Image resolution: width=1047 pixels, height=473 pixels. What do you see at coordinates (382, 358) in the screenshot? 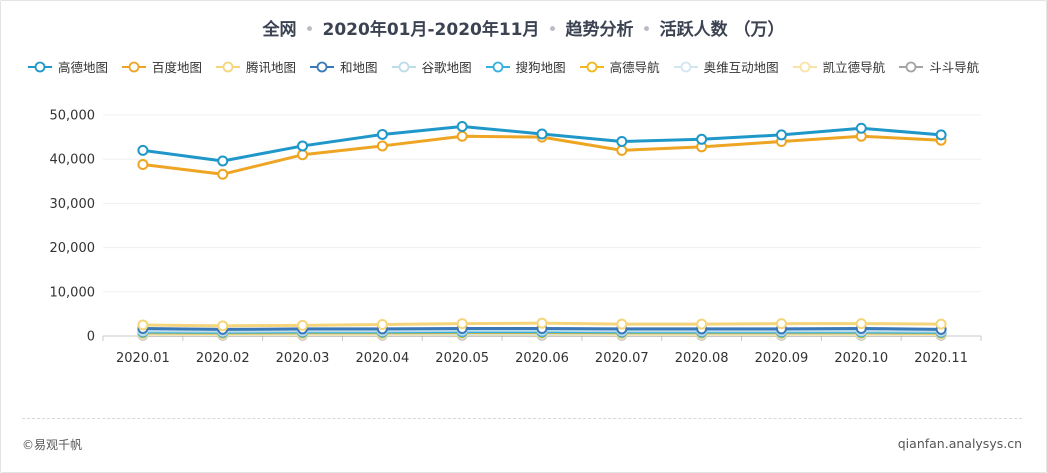
I see `x-tick-label: 2020.04` at bounding box center [382, 358].